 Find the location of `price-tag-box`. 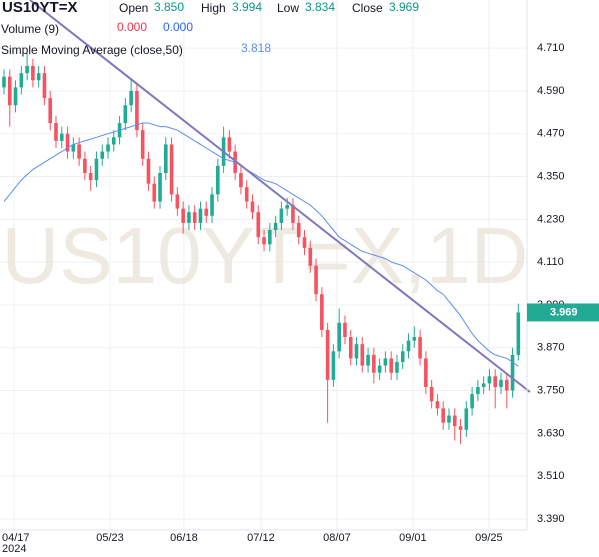

price-tag-box is located at coordinates (563, 312).